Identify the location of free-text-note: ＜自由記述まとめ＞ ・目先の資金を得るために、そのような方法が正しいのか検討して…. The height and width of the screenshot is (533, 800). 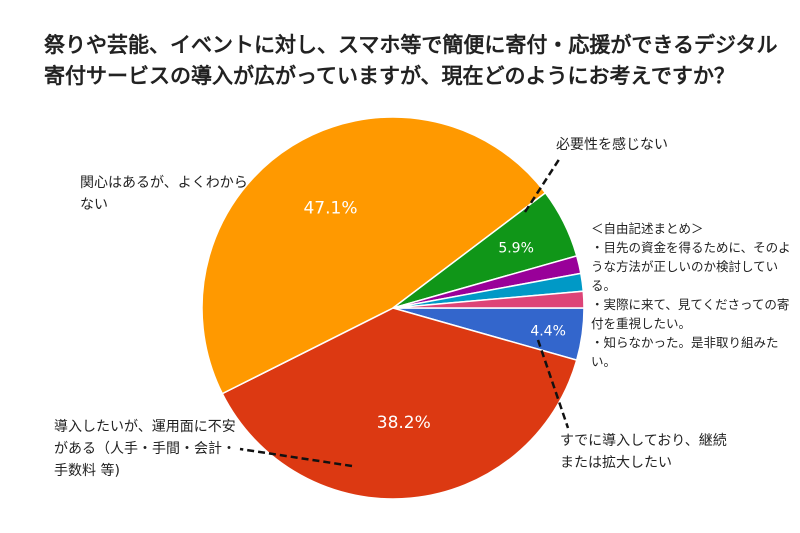
(691, 295).